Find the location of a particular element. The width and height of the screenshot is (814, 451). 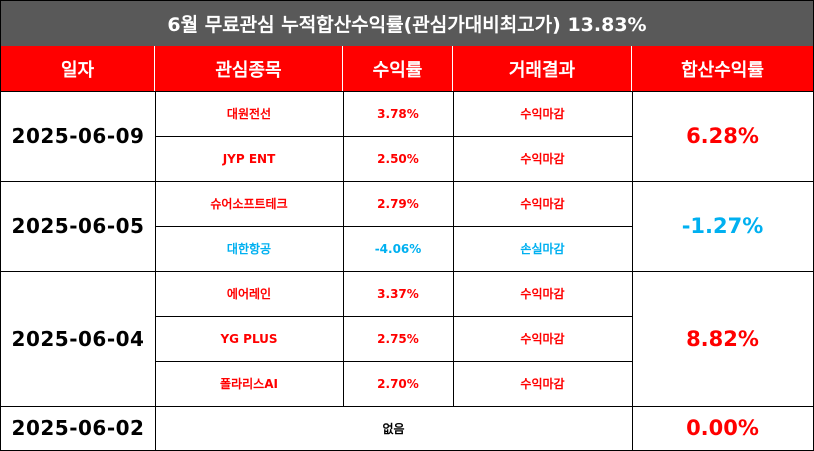

stock-cell: 대원전선 is located at coordinates (249, 113).